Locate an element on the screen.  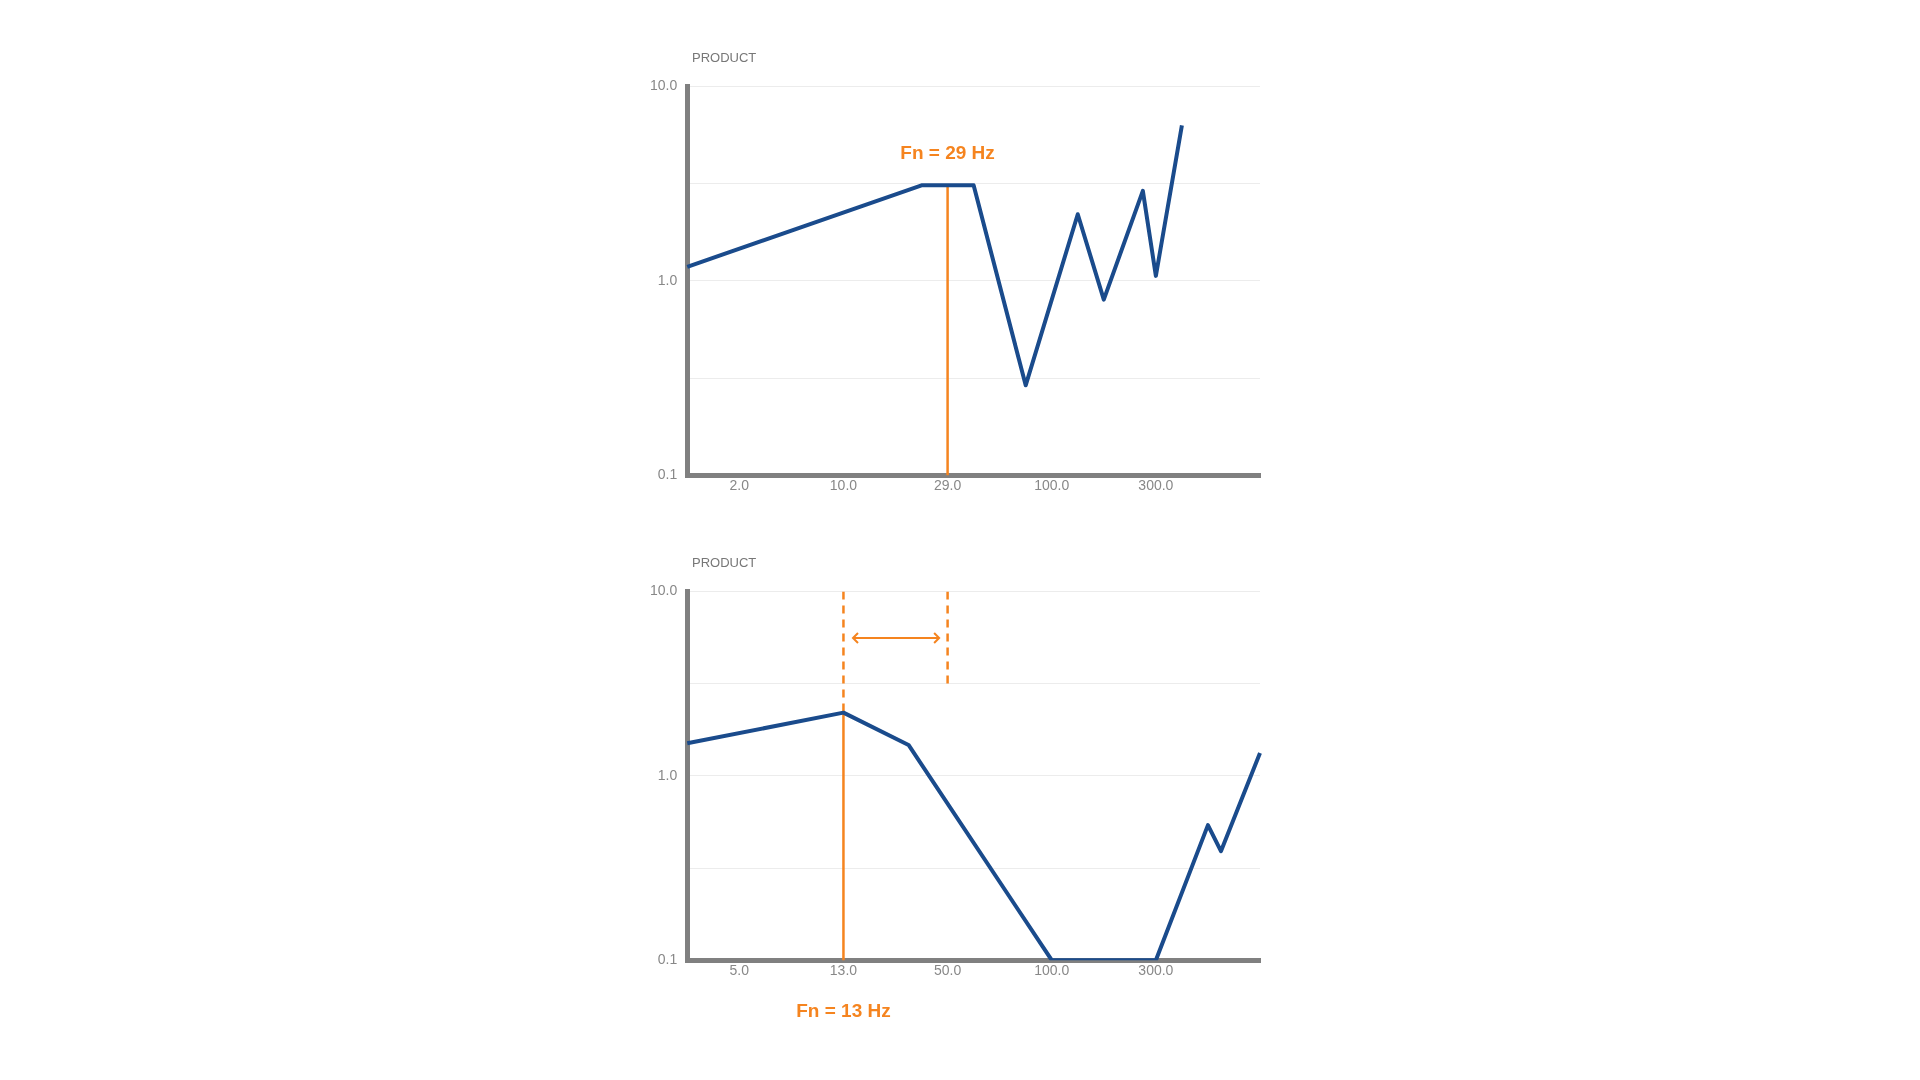
x-tick-label: 50.0 is located at coordinates (947, 970).